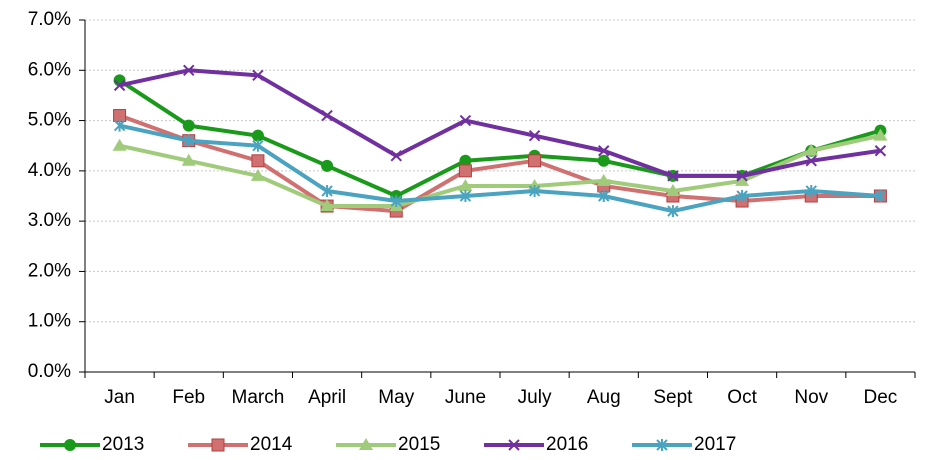 The height and width of the screenshot is (460, 925). I want to click on legend-label: 2017, so click(715, 444).